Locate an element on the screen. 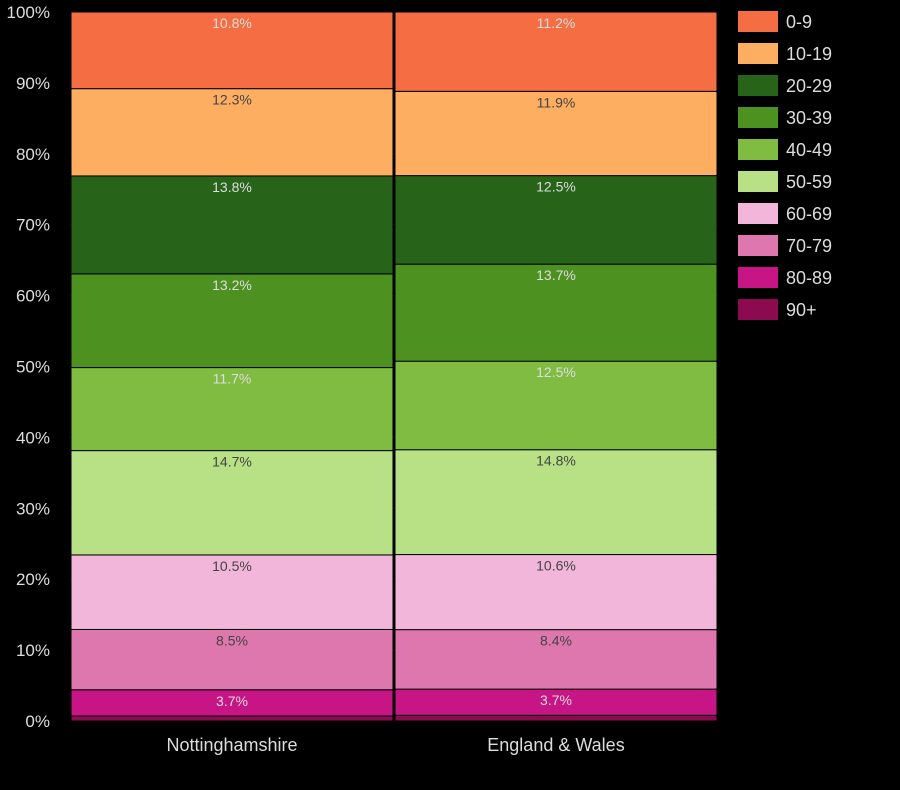 The height and width of the screenshot is (790, 900). y-tick-label: 50% is located at coordinates (33, 367).